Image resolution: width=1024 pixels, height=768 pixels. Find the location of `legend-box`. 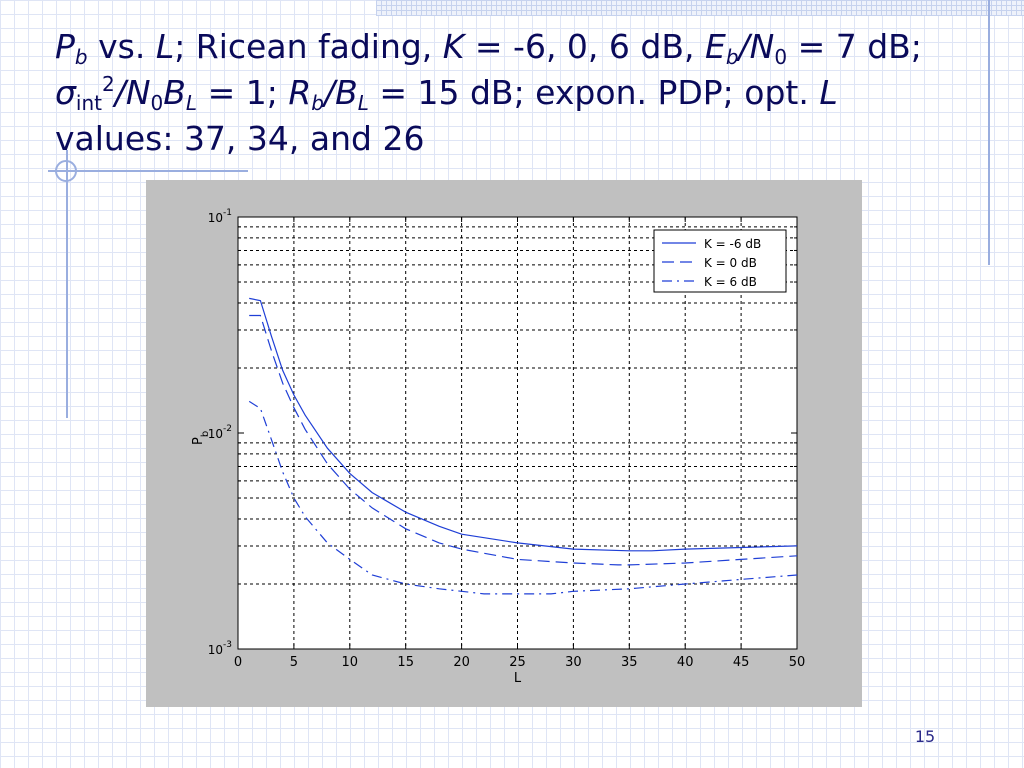

legend-box is located at coordinates (720, 261).